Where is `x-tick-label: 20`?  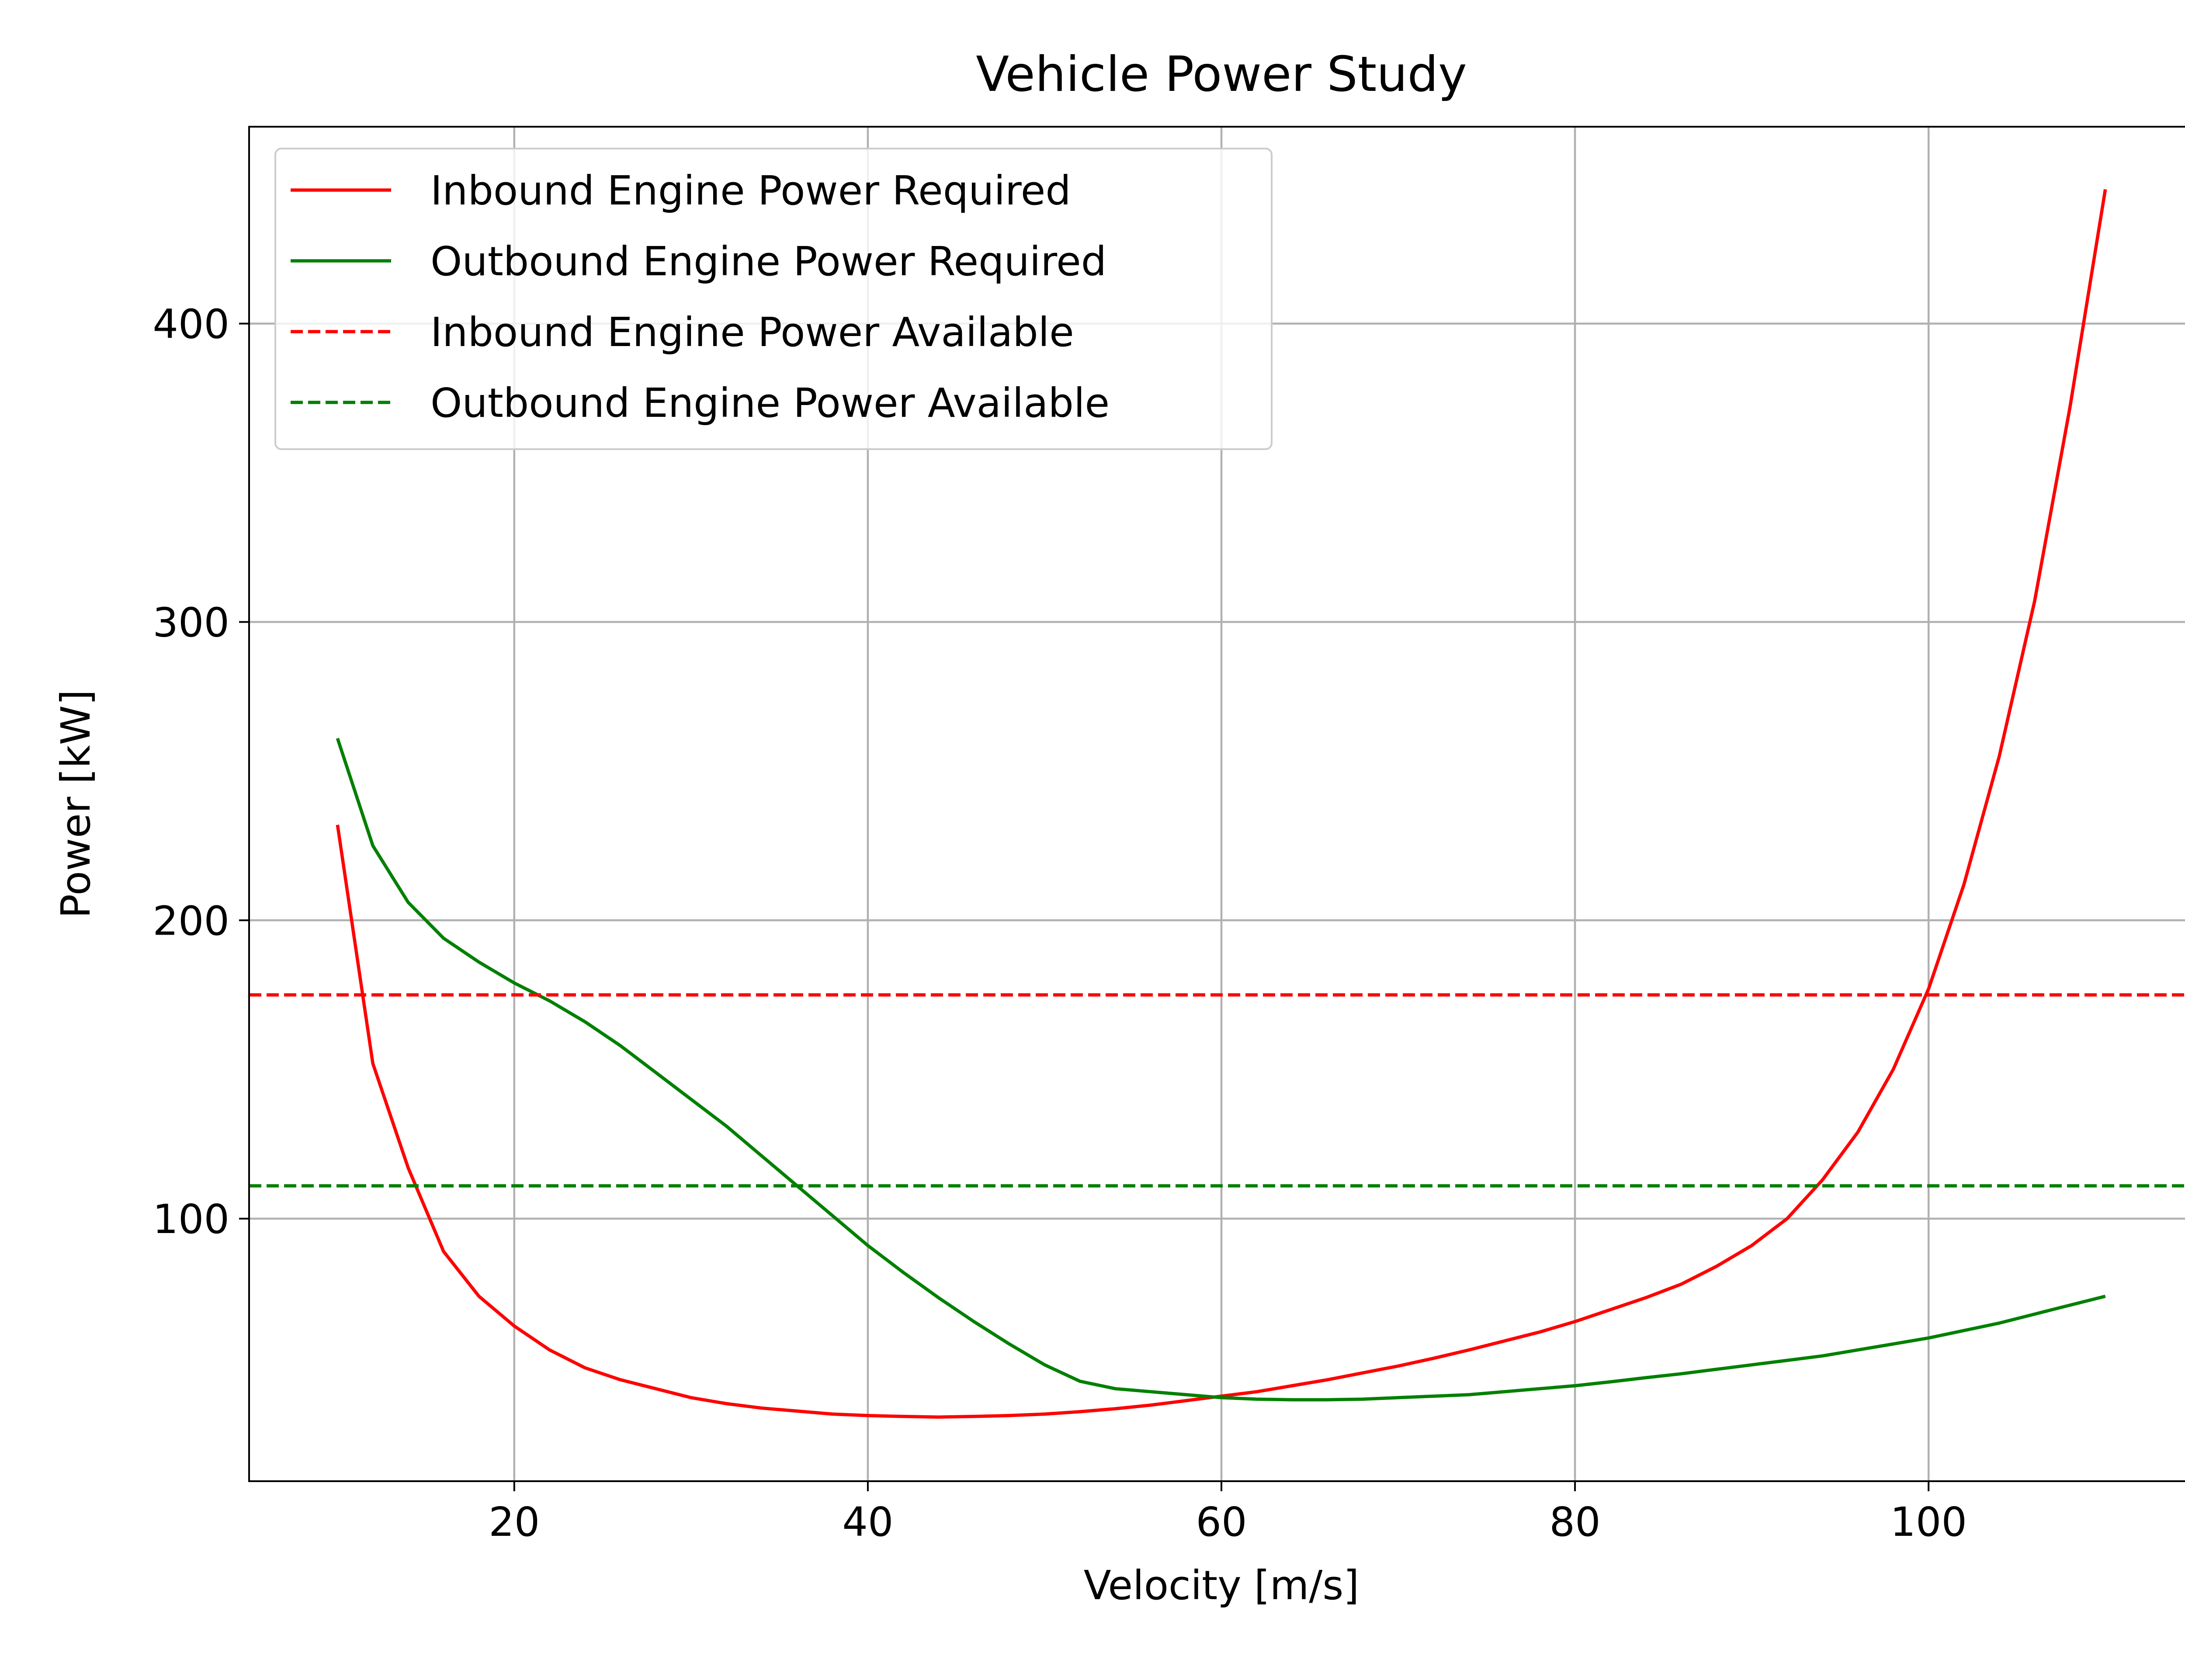
x-tick-label: 20 is located at coordinates (514, 1522).